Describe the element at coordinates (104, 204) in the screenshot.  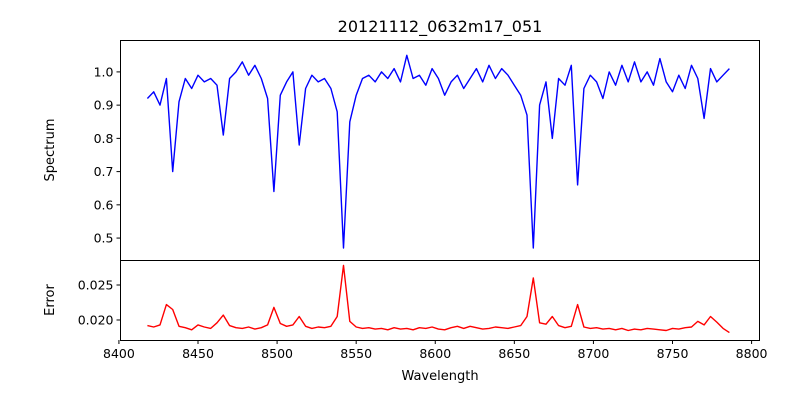
I see `y-tick-label: 0.6` at that location.